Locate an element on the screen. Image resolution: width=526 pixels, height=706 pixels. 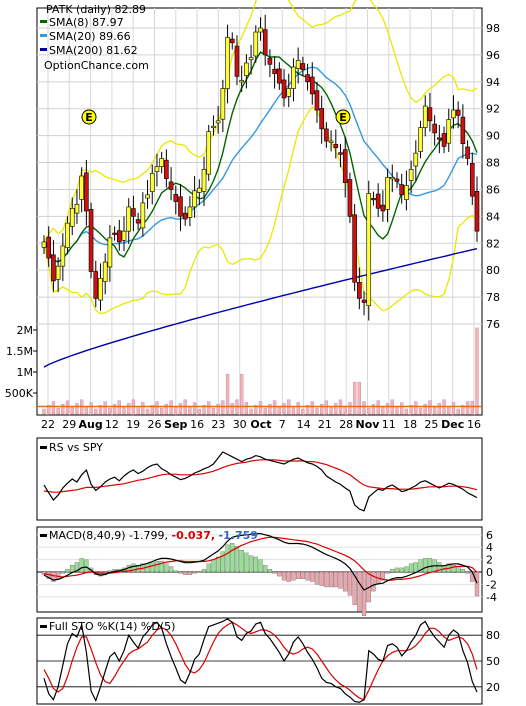
rs-label: RS vs SPY is located at coordinates (76, 447).